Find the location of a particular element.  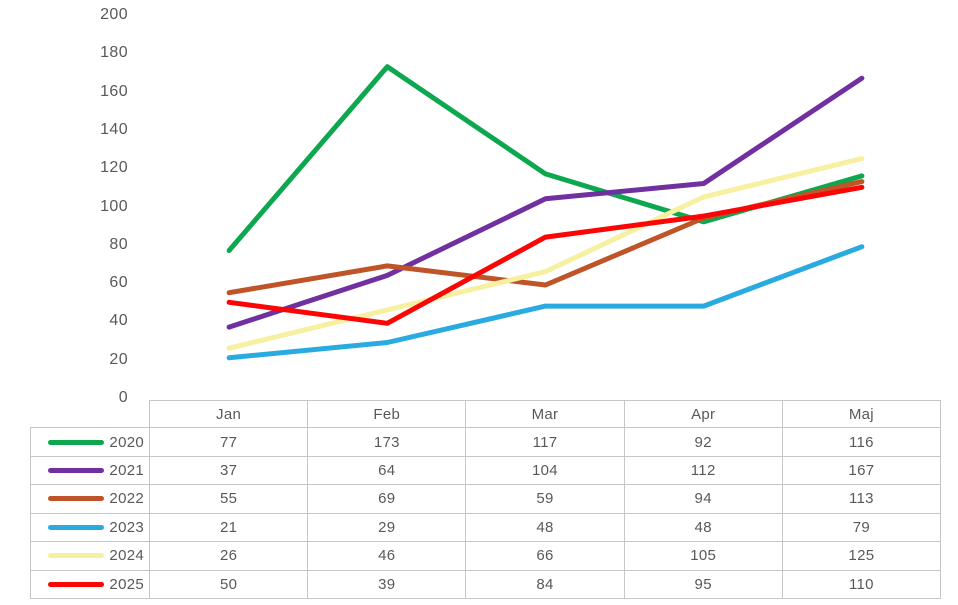

value-cell: 21 is located at coordinates (229, 528).